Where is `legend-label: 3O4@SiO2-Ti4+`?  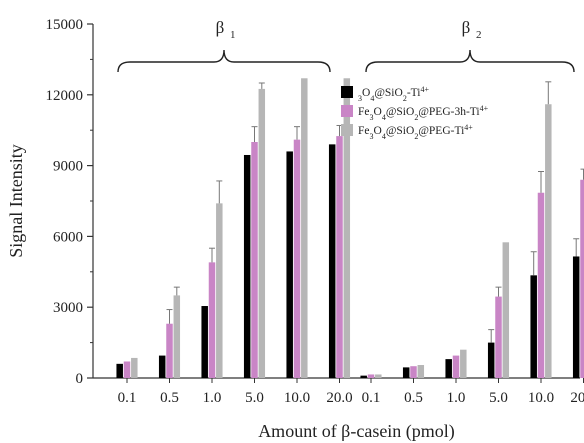
legend-label: 3O4@SiO2-Ti4+ is located at coordinates (393, 94).